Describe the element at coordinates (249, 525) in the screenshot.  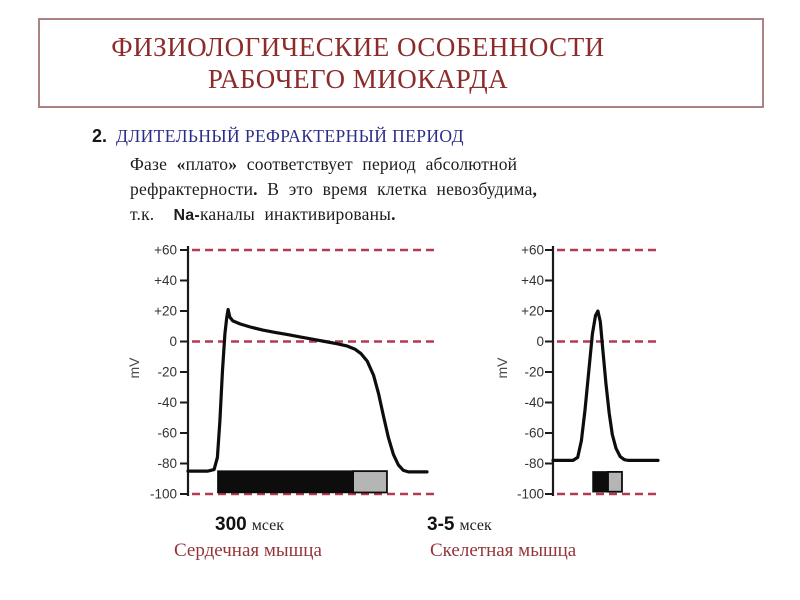
I see `cardiac-duration: 300 мсек` at that location.